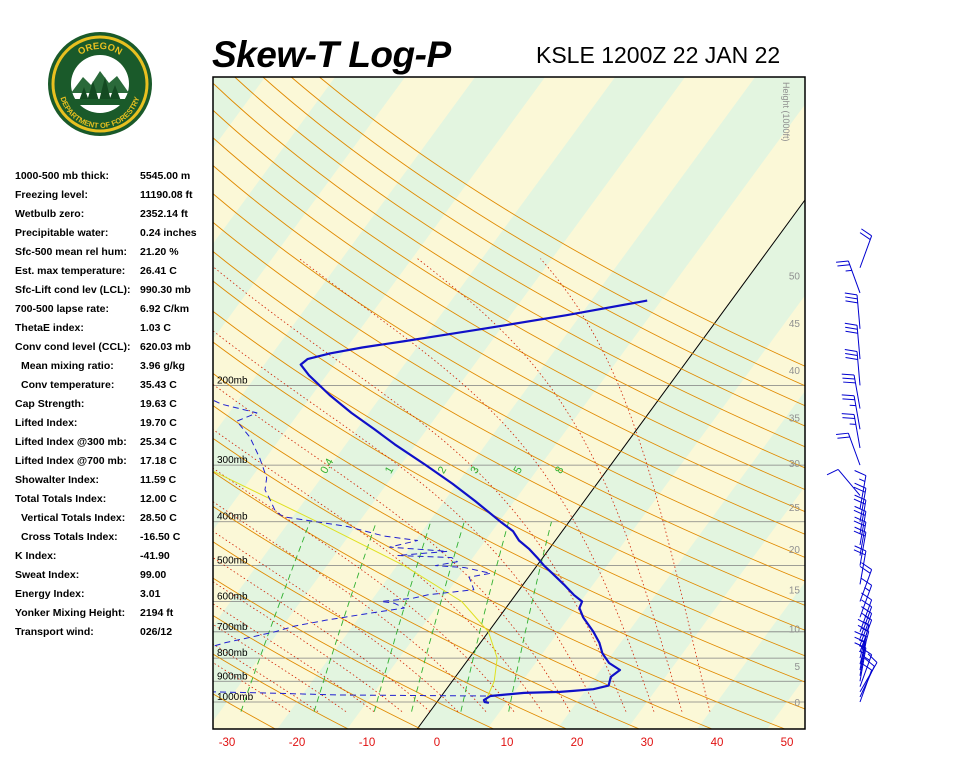 This screenshot has width=960, height=768. Describe the element at coordinates (647, 743) in the screenshot. I see `x-tick-label: 30` at that location.